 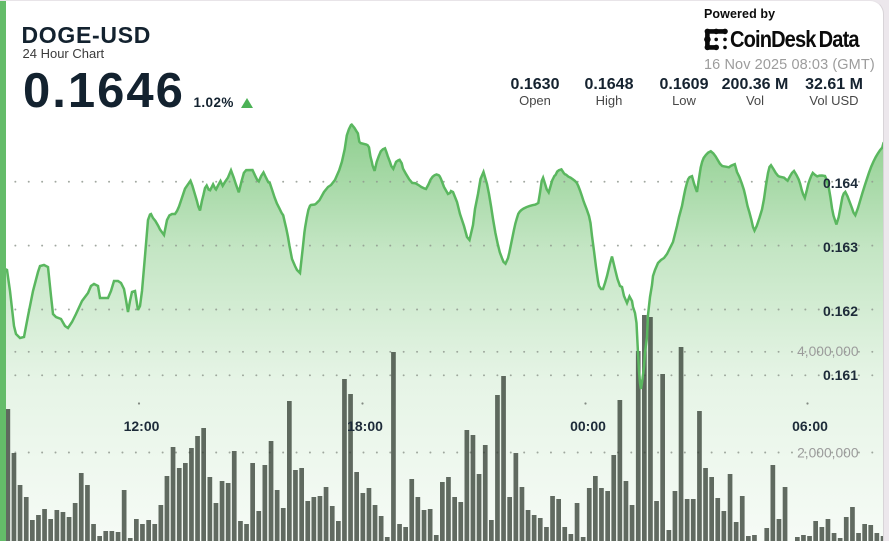 What do you see at coordinates (840, 375) in the screenshot?
I see `svg-text: 0.161` at bounding box center [840, 375].